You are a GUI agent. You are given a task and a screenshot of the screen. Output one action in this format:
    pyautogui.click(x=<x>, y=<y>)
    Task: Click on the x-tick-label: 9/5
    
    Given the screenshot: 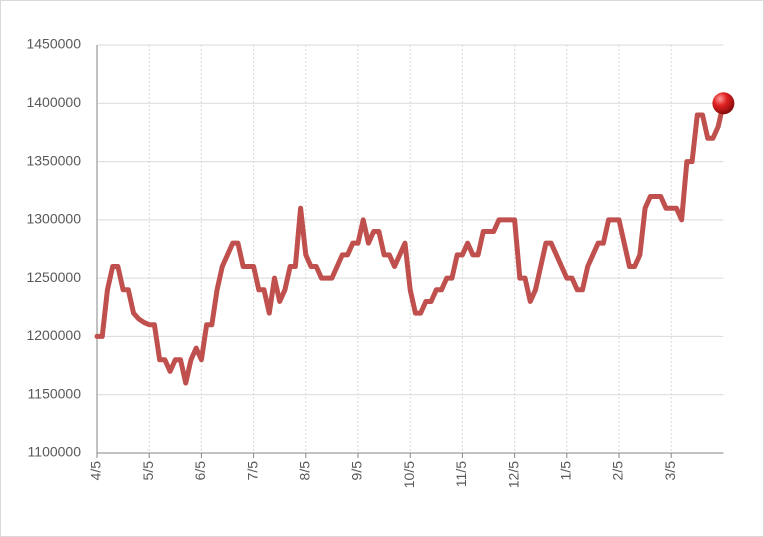 What is the action you would take?
    pyautogui.click(x=357, y=471)
    